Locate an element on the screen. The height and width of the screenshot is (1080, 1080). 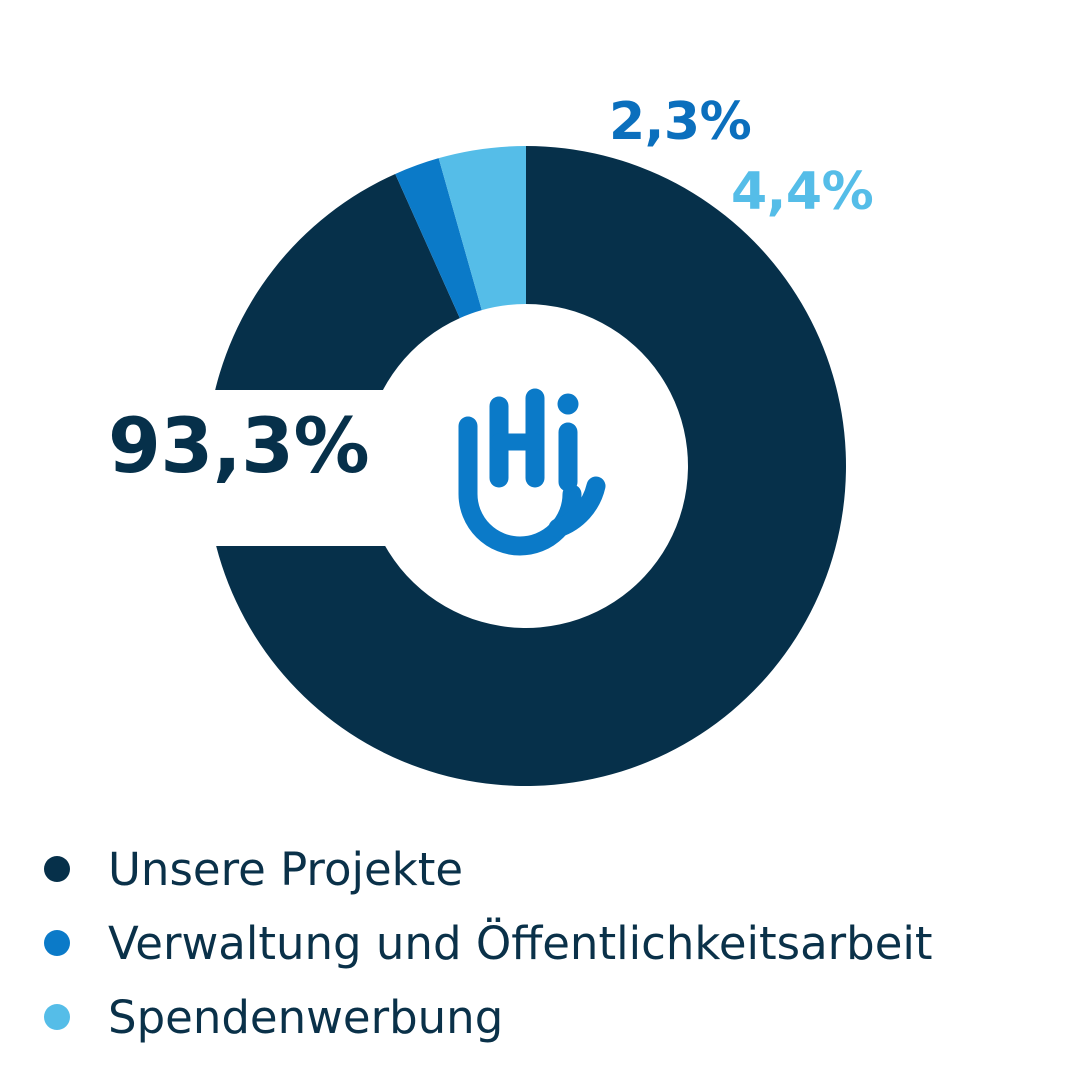
hi-hand-logo-glyph is located at coordinates (532, 472).